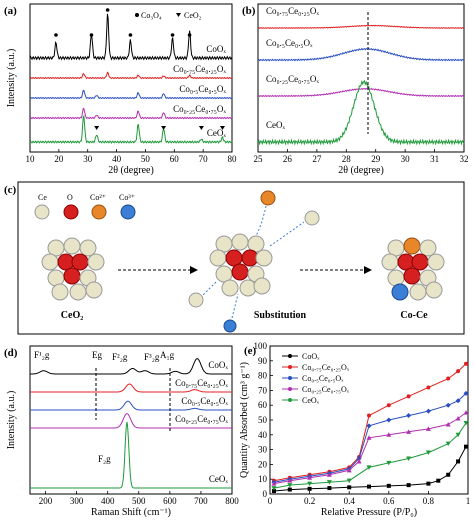  I want to click on panel-e-x-tick-label-0: 0, so click(270, 501).